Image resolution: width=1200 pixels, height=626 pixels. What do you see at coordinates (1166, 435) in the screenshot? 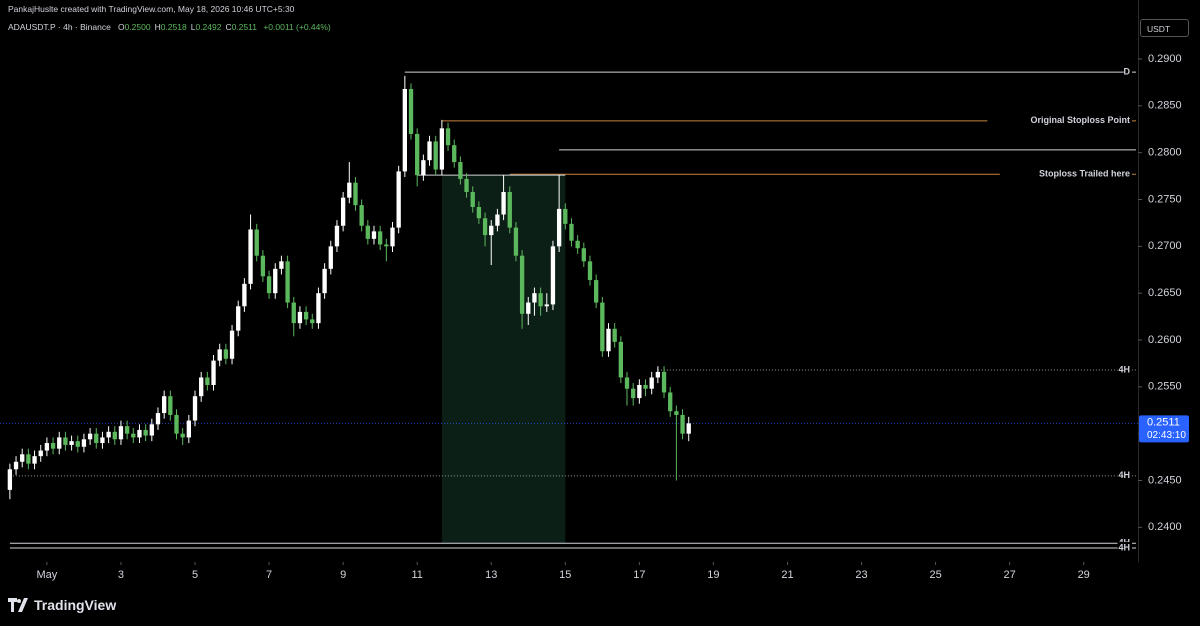
I see `countdown-label: 02:43:10` at bounding box center [1166, 435].